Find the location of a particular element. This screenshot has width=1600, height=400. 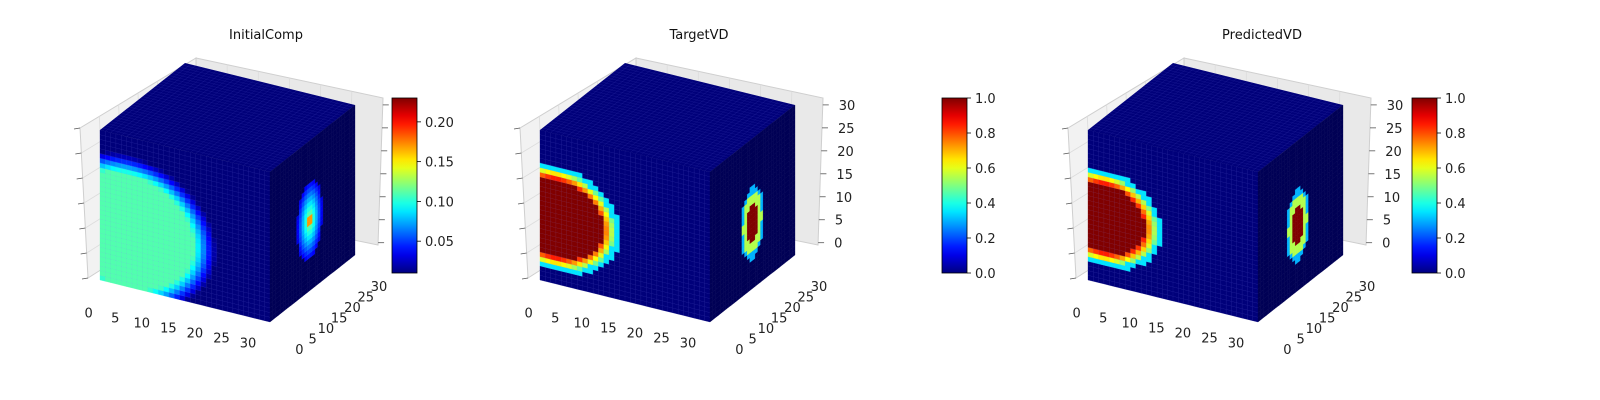

panel-title: TargetVD is located at coordinates (698, 35).